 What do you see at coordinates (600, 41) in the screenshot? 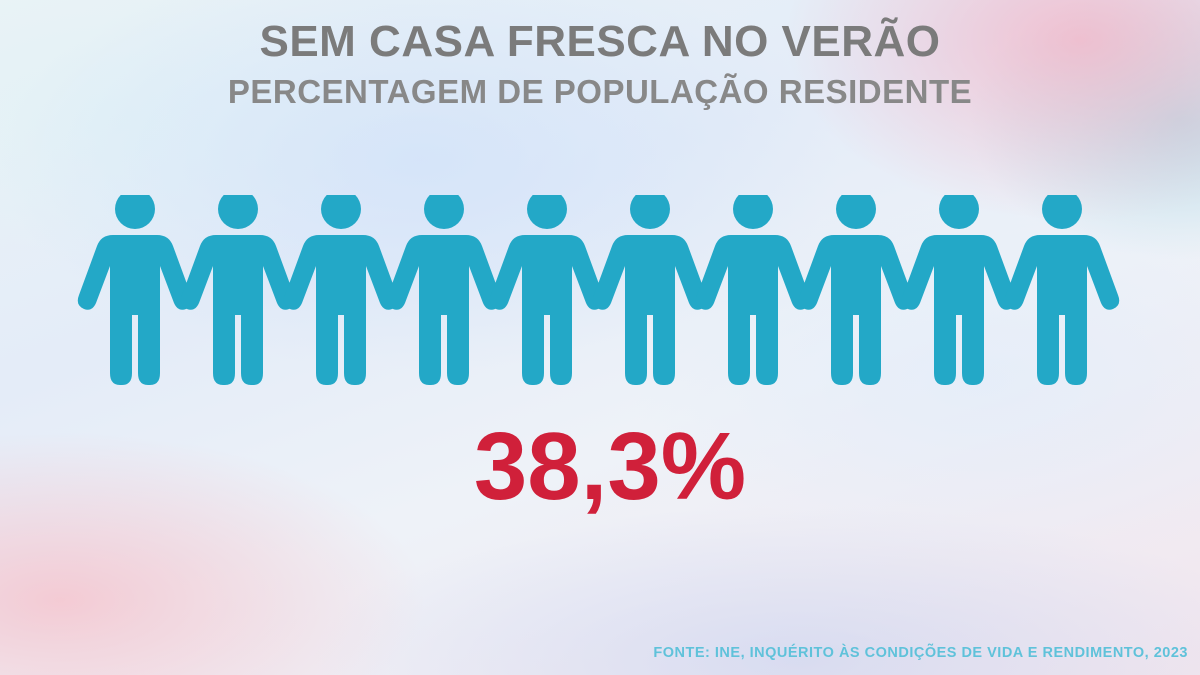
I see `chart-title: SEM CASA FRESCA NO VERÃO` at bounding box center [600, 41].